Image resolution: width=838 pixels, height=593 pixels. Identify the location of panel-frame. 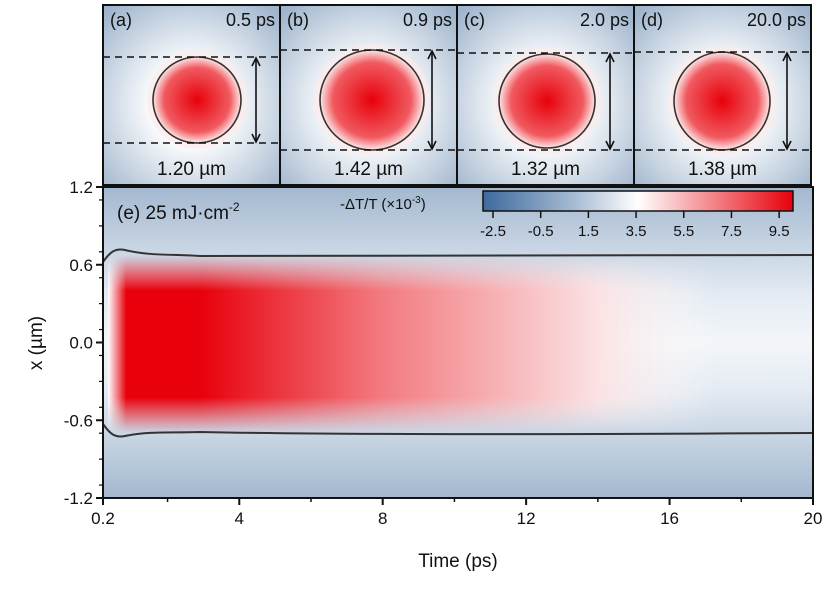
(722, 95).